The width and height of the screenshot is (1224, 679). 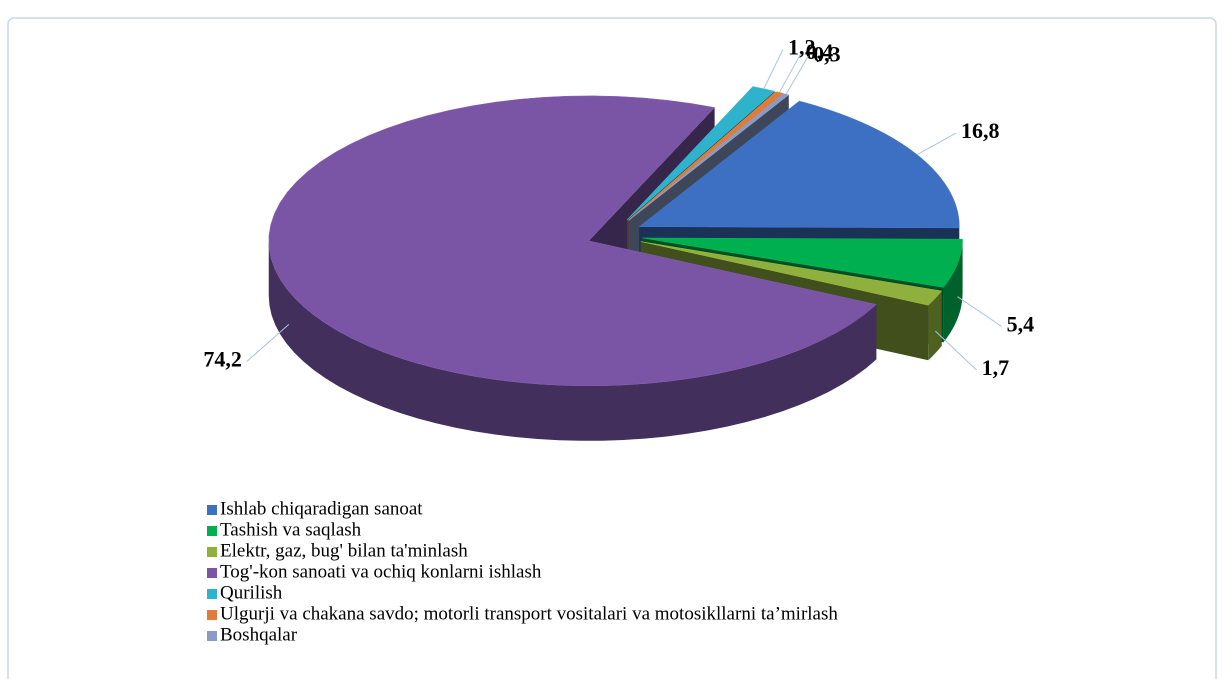 What do you see at coordinates (980, 130) in the screenshot?
I see `data-label: 16,8` at bounding box center [980, 130].